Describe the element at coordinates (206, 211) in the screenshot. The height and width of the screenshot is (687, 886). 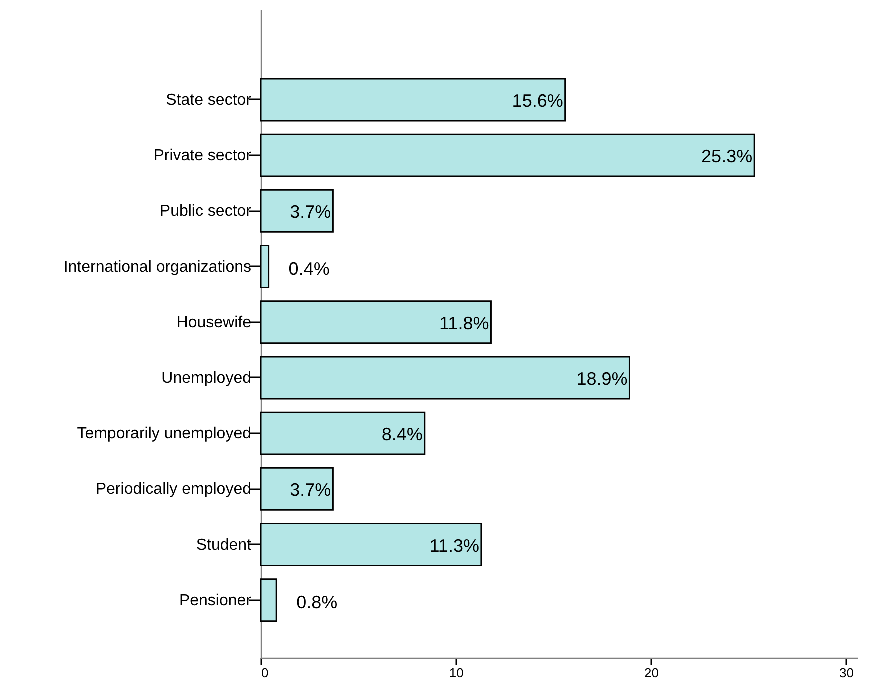
I see `y-tick-label: Public sector` at that location.